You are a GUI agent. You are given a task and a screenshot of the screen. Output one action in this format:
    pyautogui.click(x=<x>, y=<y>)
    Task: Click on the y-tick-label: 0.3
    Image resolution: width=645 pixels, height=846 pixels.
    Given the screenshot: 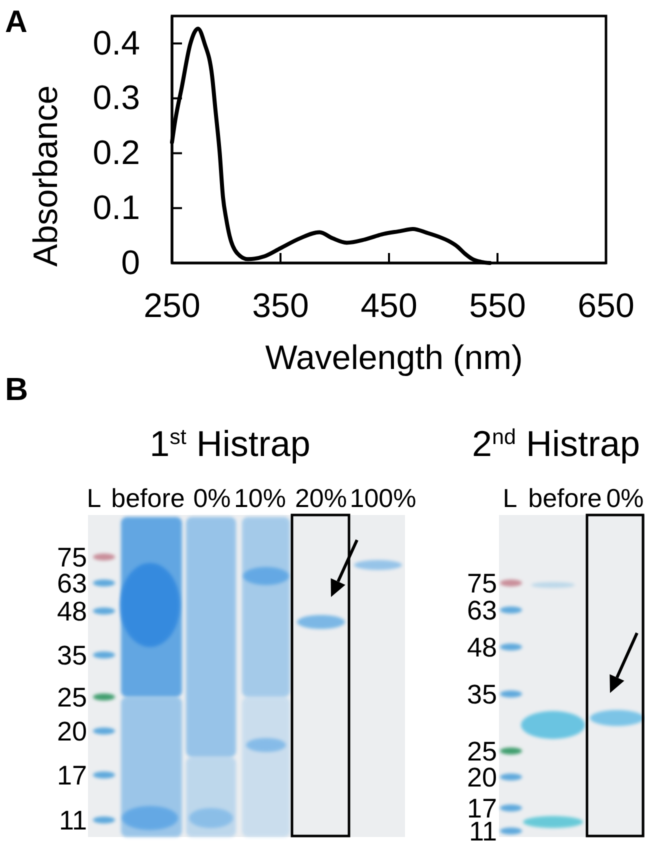 What is the action you would take?
    pyautogui.click(x=116, y=98)
    